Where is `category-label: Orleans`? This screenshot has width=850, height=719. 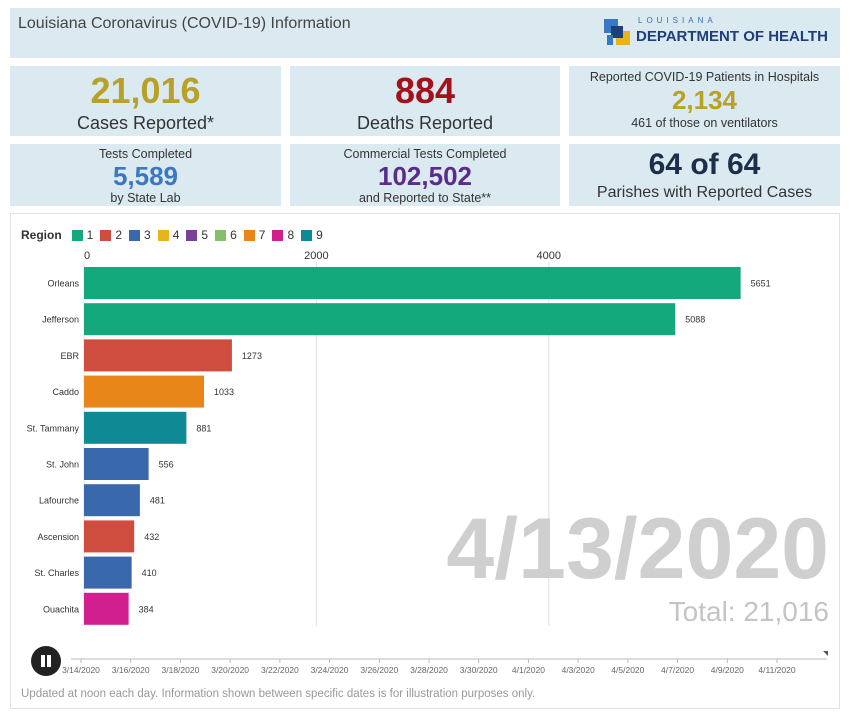 category-label: Orleans is located at coordinates (63, 284).